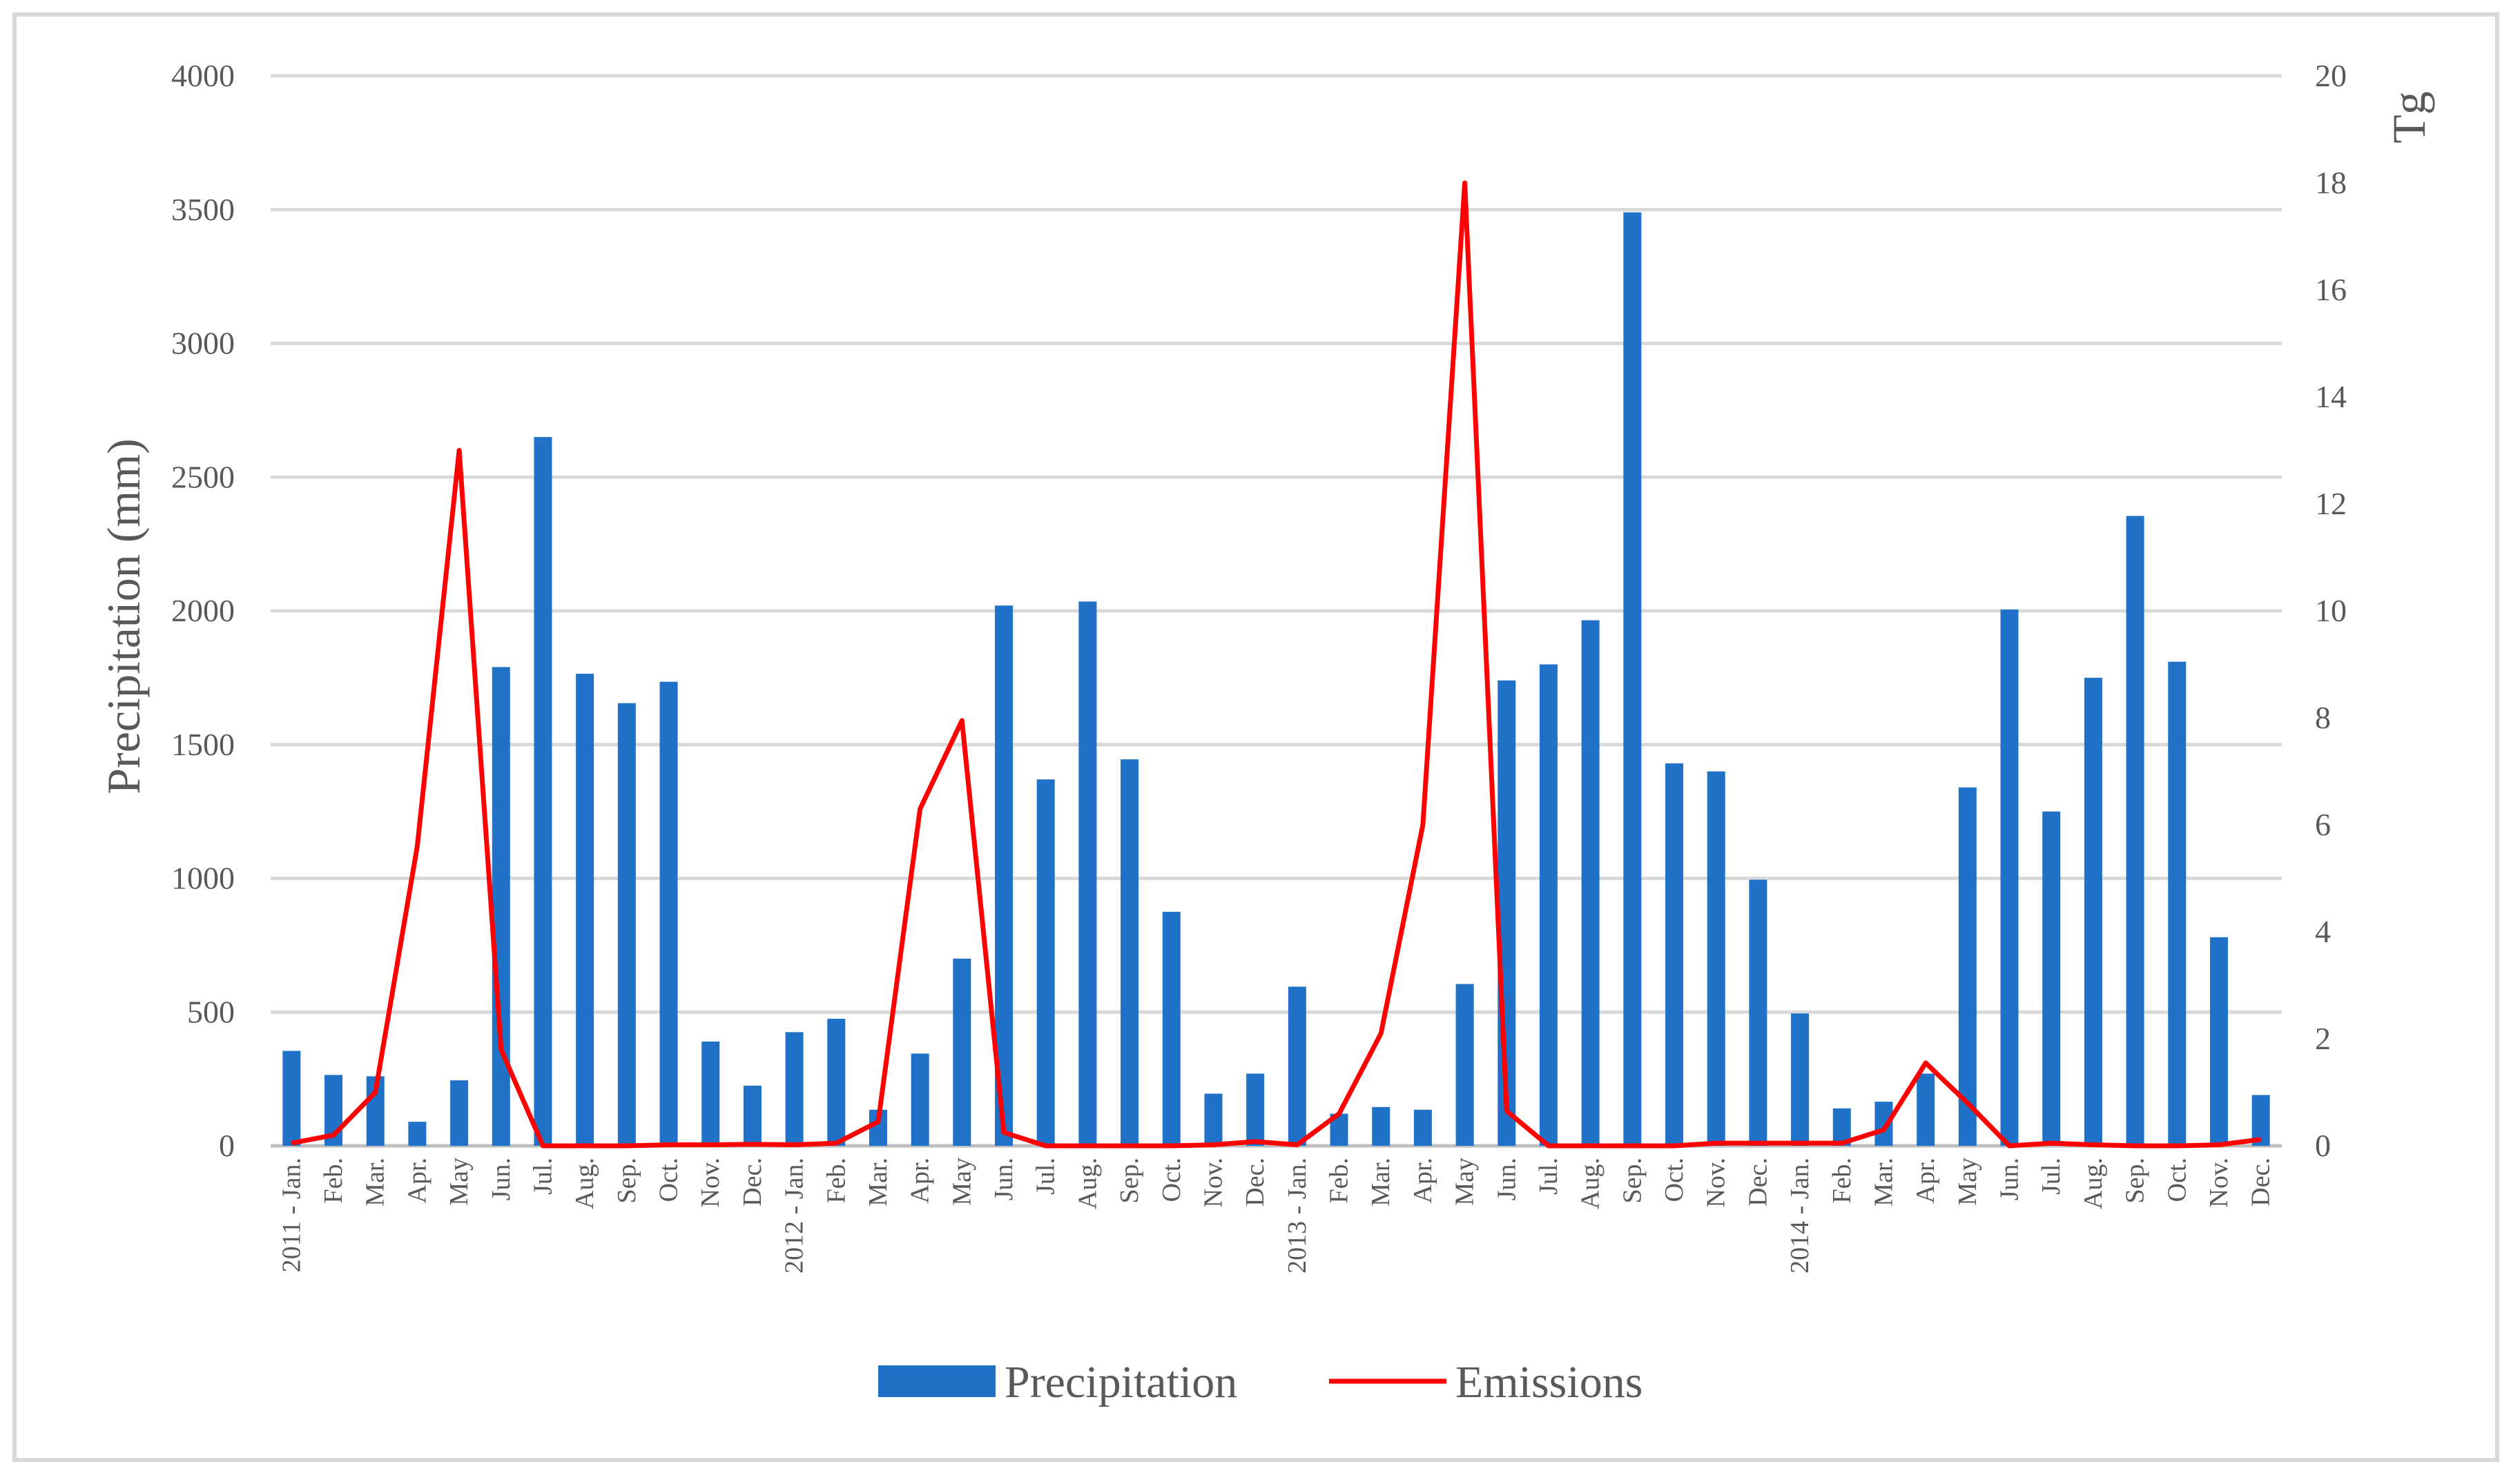 This screenshot has width=2520, height=1482. What do you see at coordinates (2331, 75) in the screenshot?
I see `right-tick-label: 20` at bounding box center [2331, 75].